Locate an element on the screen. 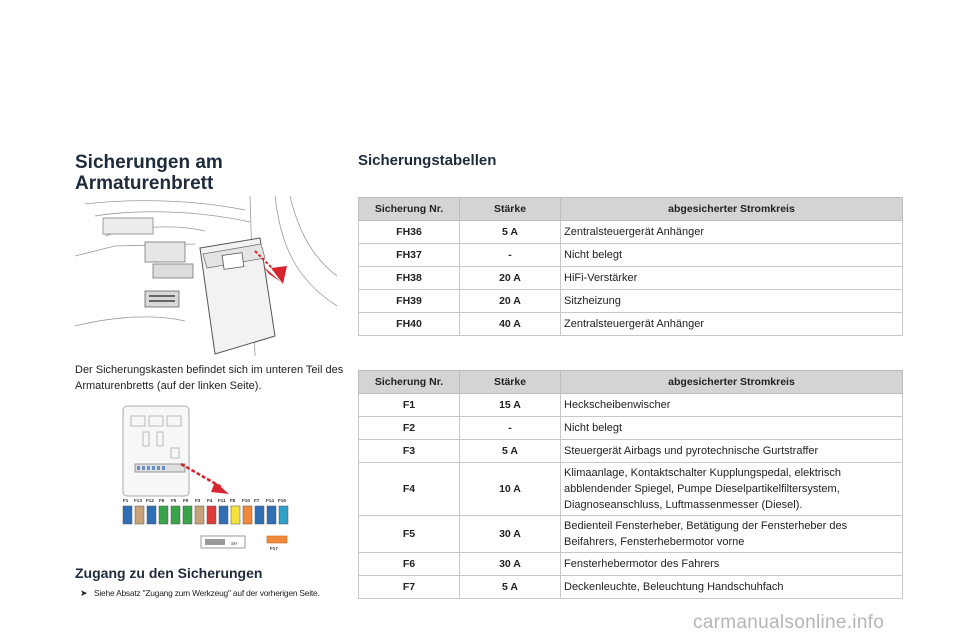  fuse-number: F3 is located at coordinates (409, 451).